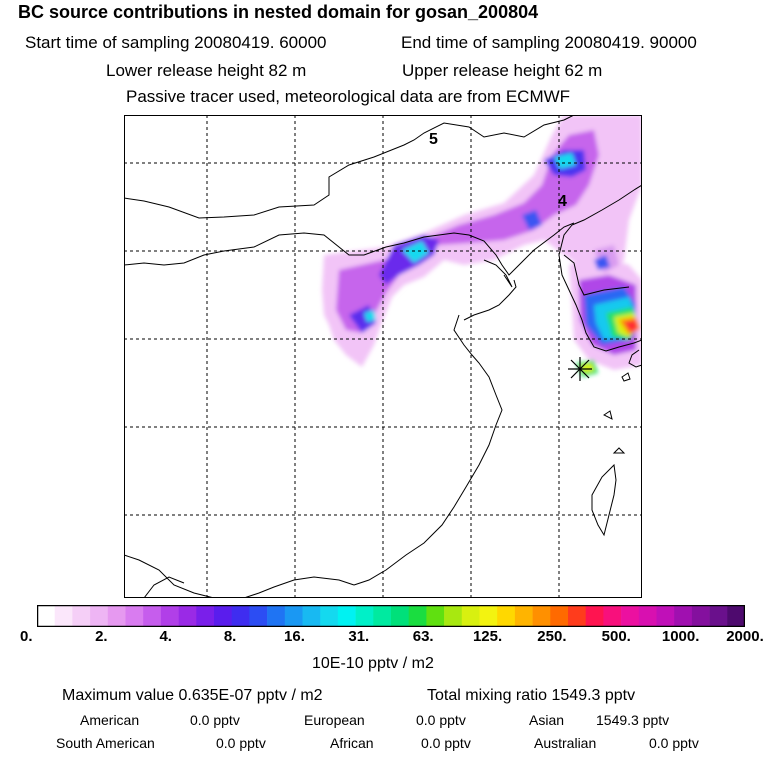  What do you see at coordinates (745, 636) in the screenshot?
I see `colorbar-tick-label: 2000.` at bounding box center [745, 636].